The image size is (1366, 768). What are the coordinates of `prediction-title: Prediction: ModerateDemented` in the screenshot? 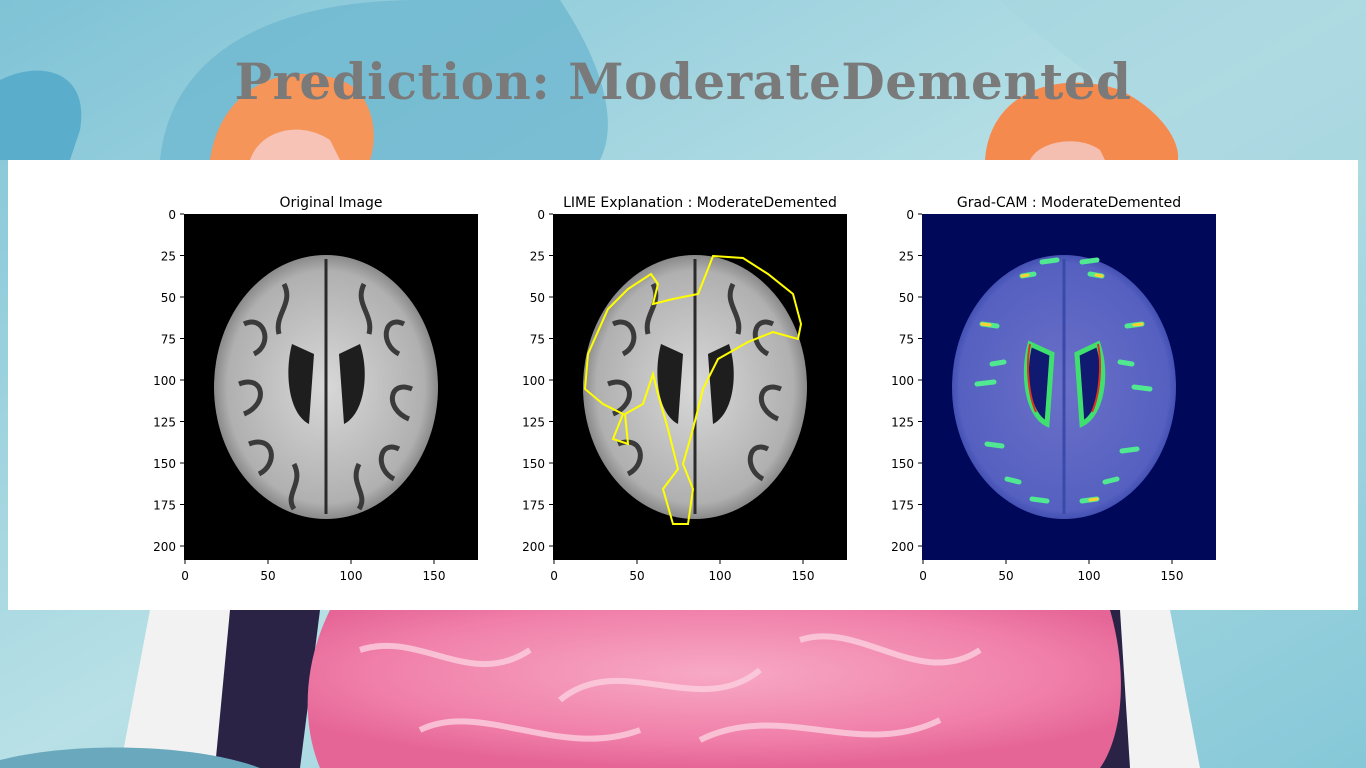 It's located at (683, 81).